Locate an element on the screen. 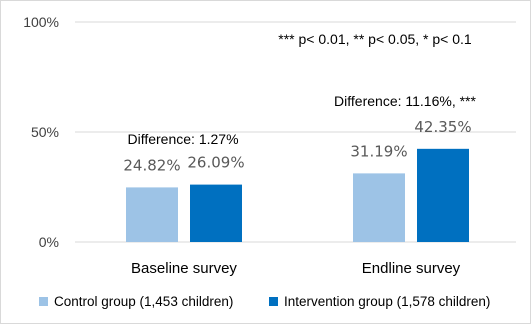 The height and width of the screenshot is (325, 531). bar-series1-cat0 is located at coordinates (216, 213).